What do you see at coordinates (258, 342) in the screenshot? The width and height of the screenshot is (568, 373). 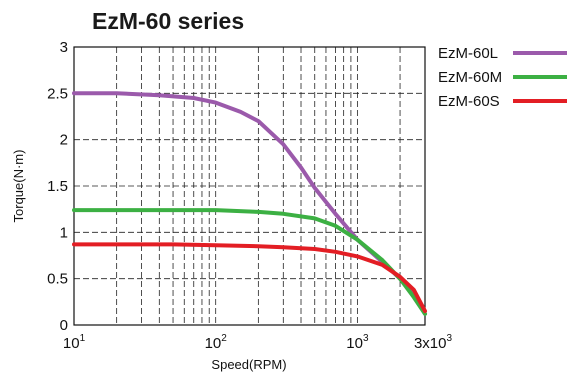 I see `x-tick-labels: 10¹ 10² 10³ 3x10³` at bounding box center [258, 342].